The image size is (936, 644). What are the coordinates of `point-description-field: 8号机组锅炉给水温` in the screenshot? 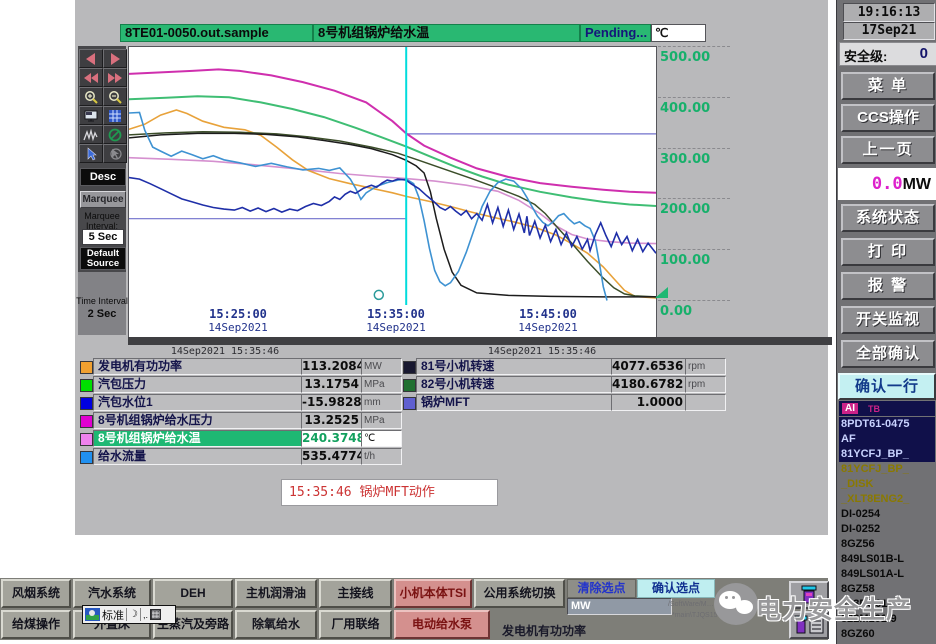 It's located at (446, 33).